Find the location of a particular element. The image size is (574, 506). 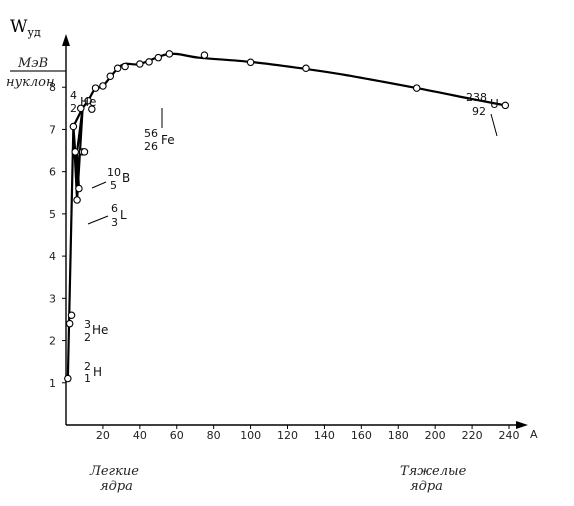

region-light-line2: ядра is located at coordinates (116, 486).